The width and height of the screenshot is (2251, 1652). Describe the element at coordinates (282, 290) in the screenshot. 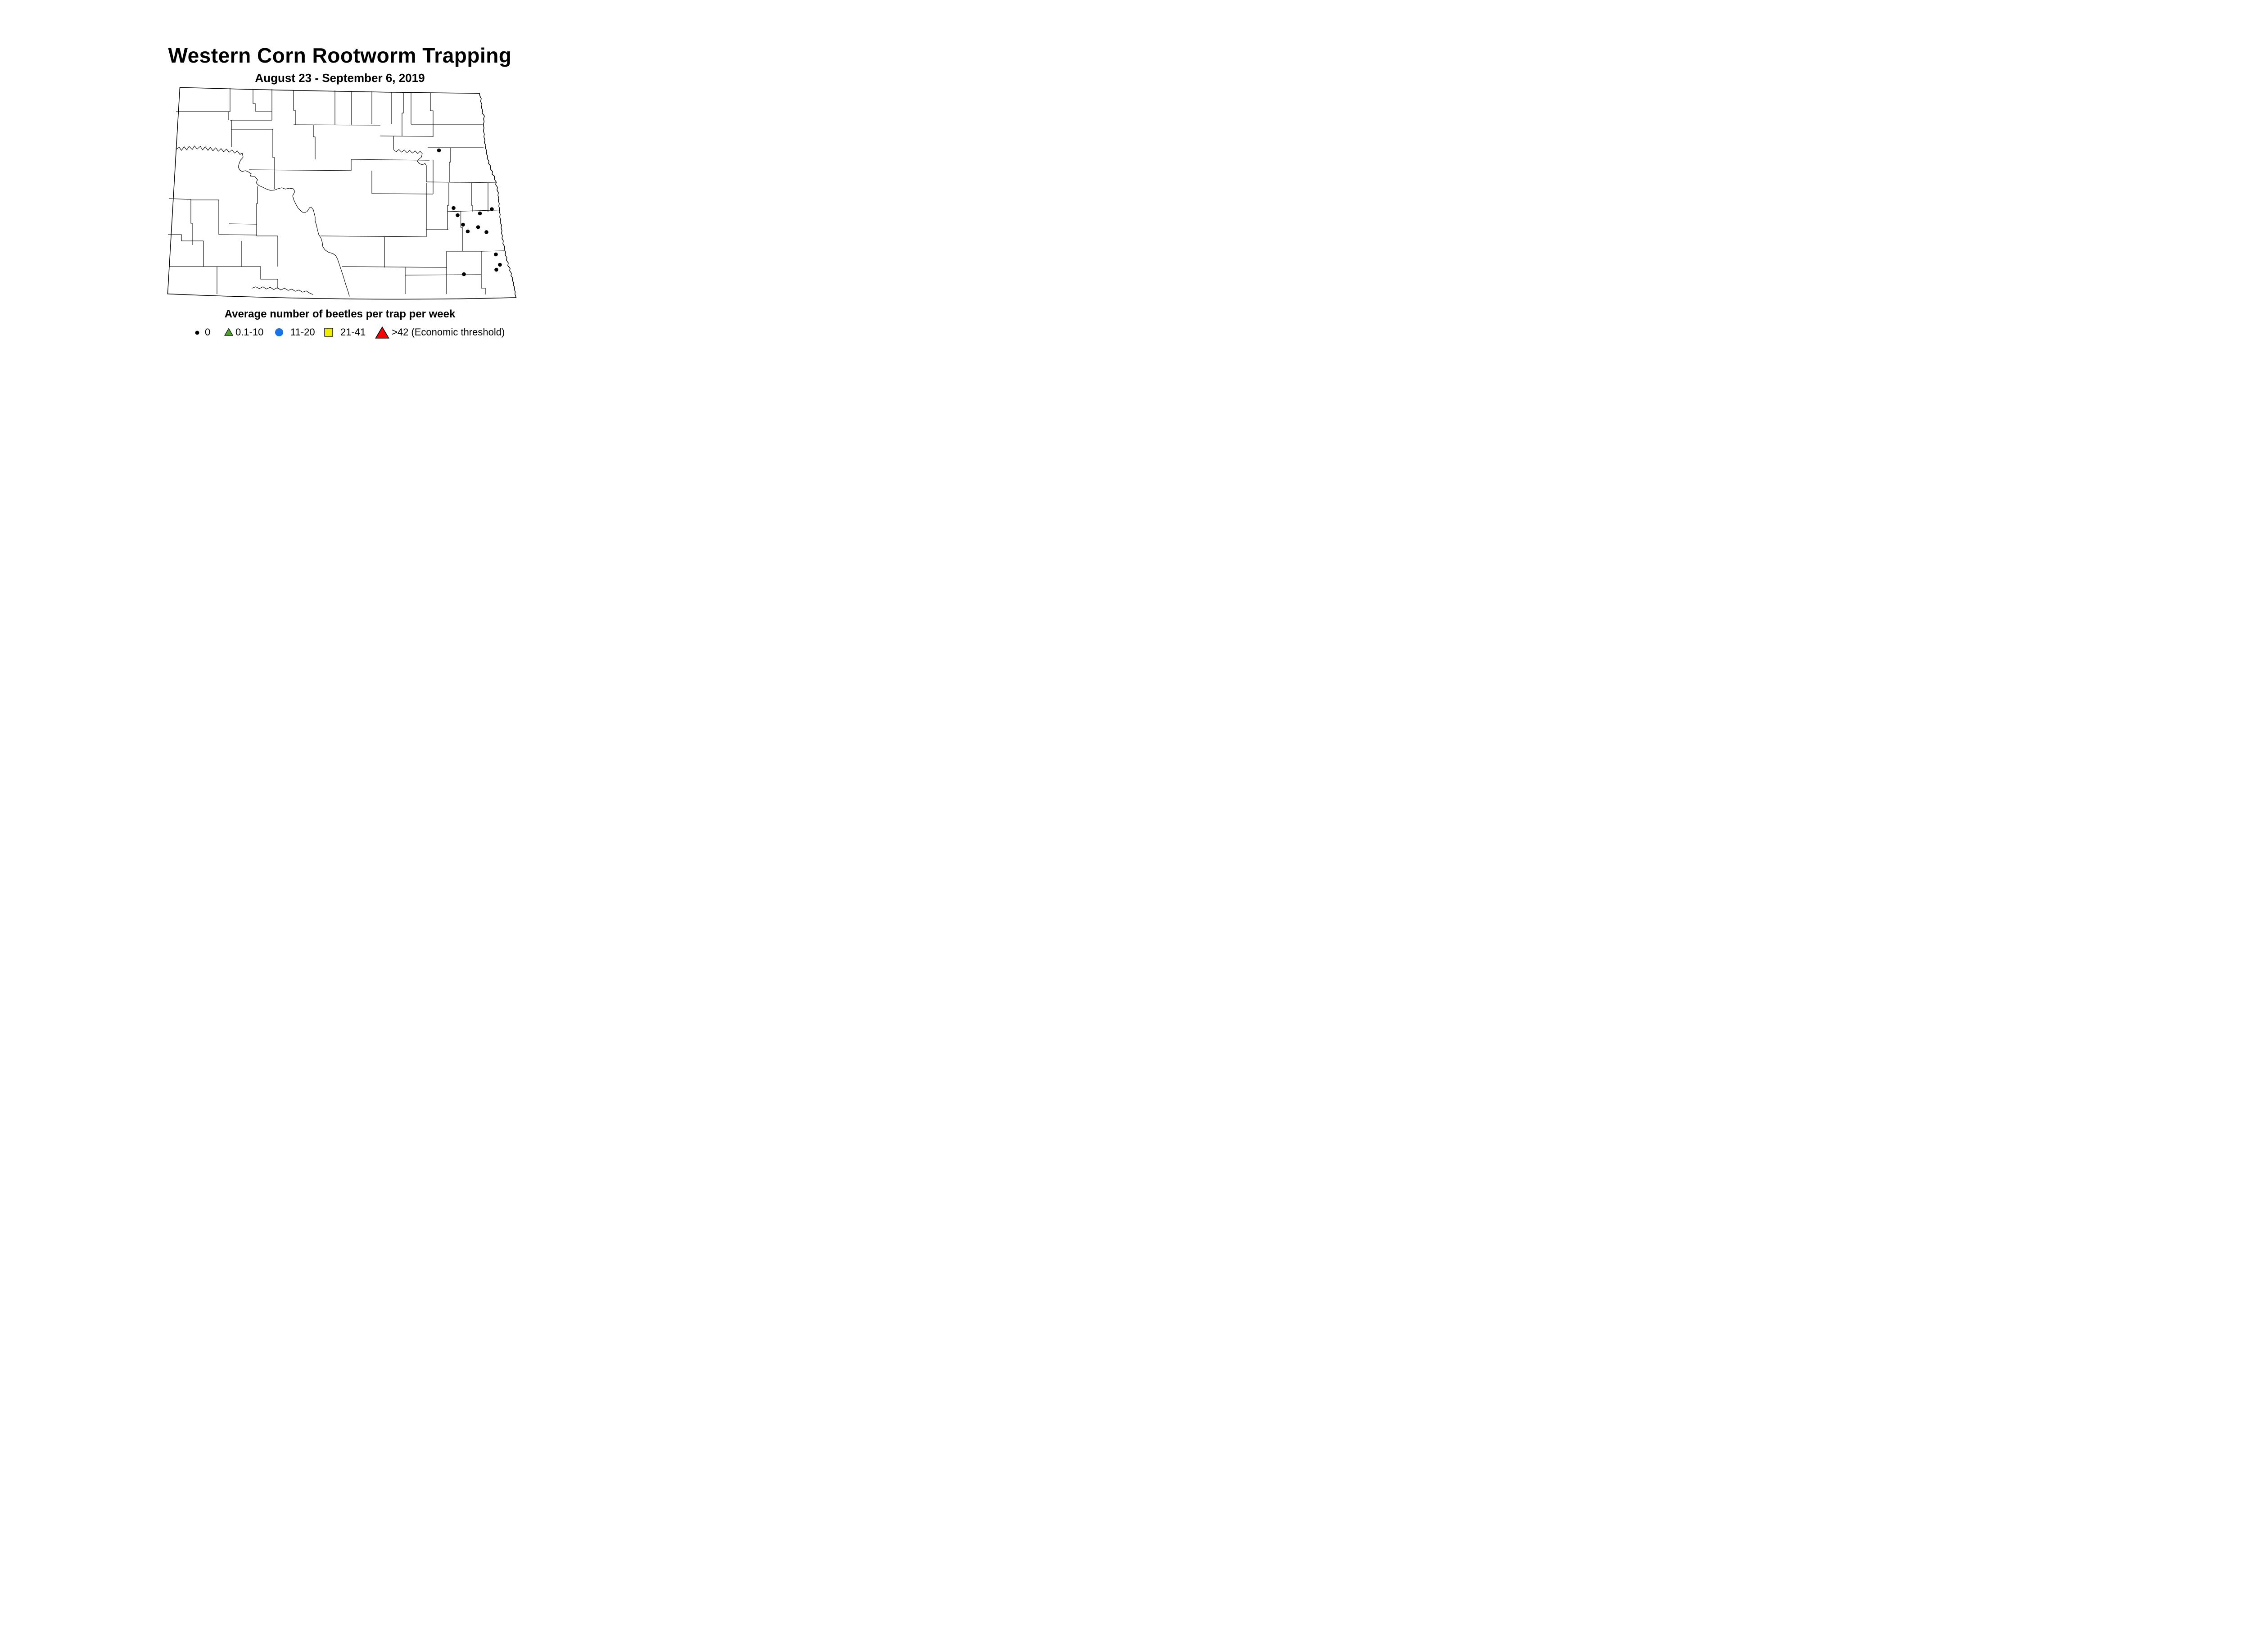

I see `south-border-river-line` at that location.